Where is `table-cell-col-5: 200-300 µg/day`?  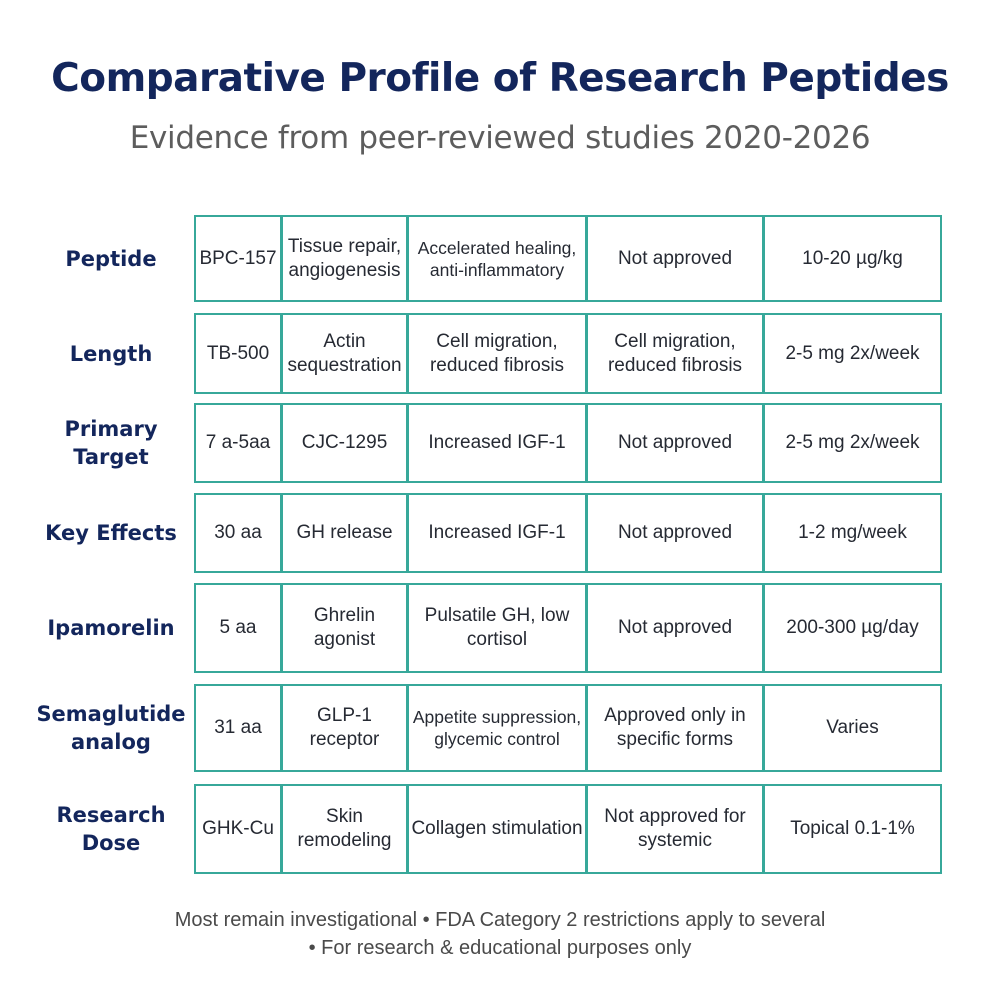 table-cell-col-5: 200-300 µg/day is located at coordinates (852, 628).